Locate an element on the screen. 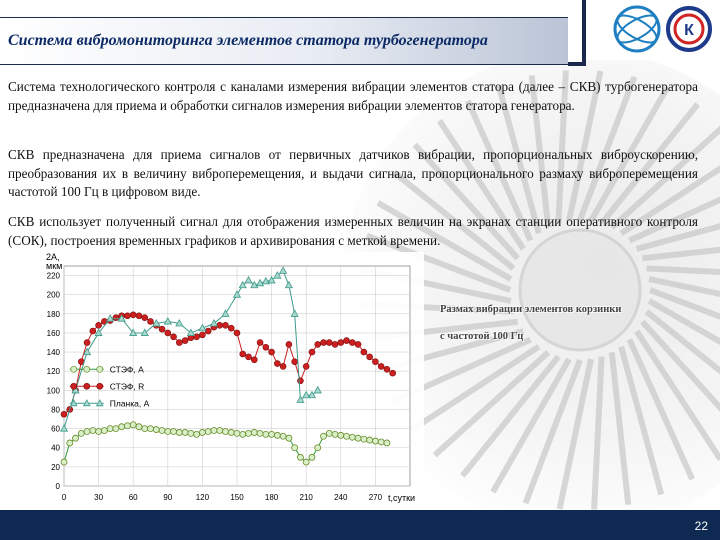  x-tick-label: 210 is located at coordinates (307, 497).